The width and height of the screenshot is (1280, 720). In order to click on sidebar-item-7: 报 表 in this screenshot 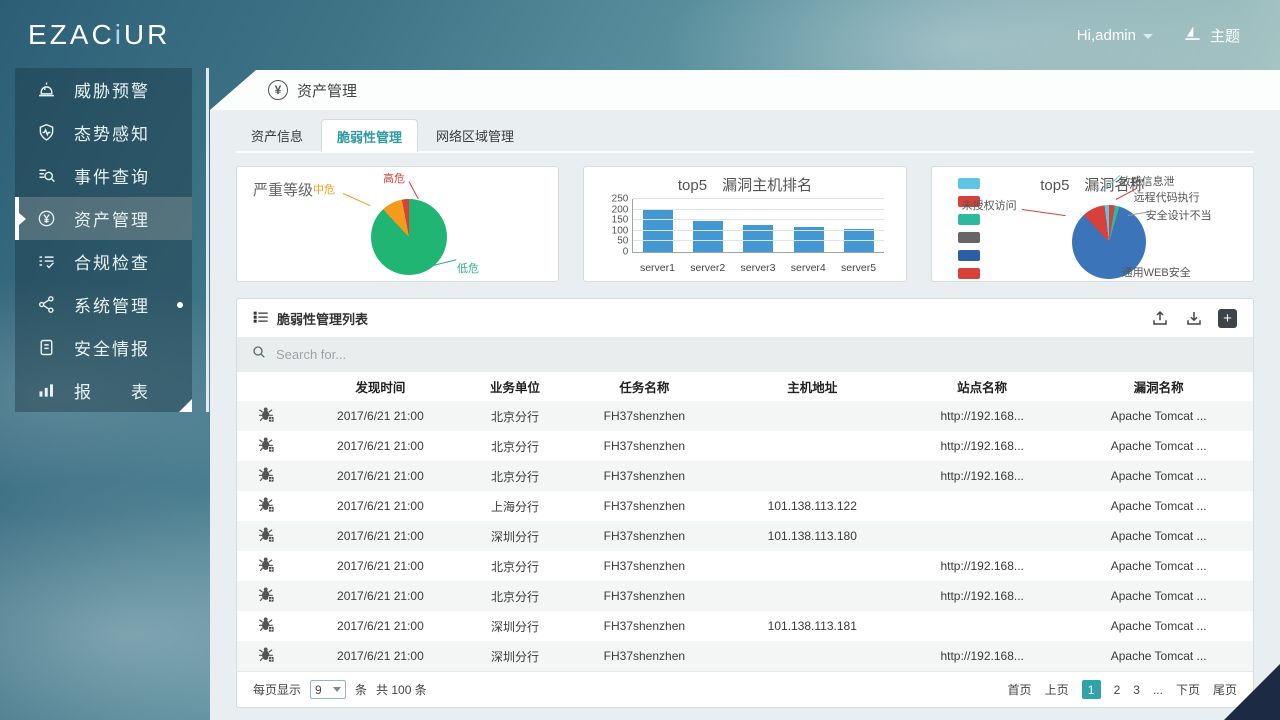, I will do `click(103, 390)`.